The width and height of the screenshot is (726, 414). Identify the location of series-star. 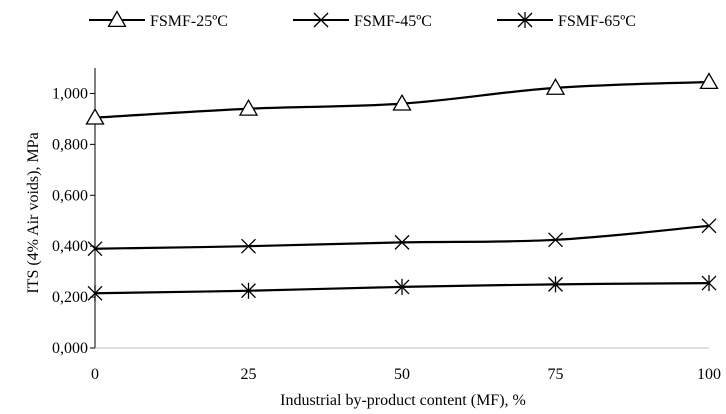
(402, 288).